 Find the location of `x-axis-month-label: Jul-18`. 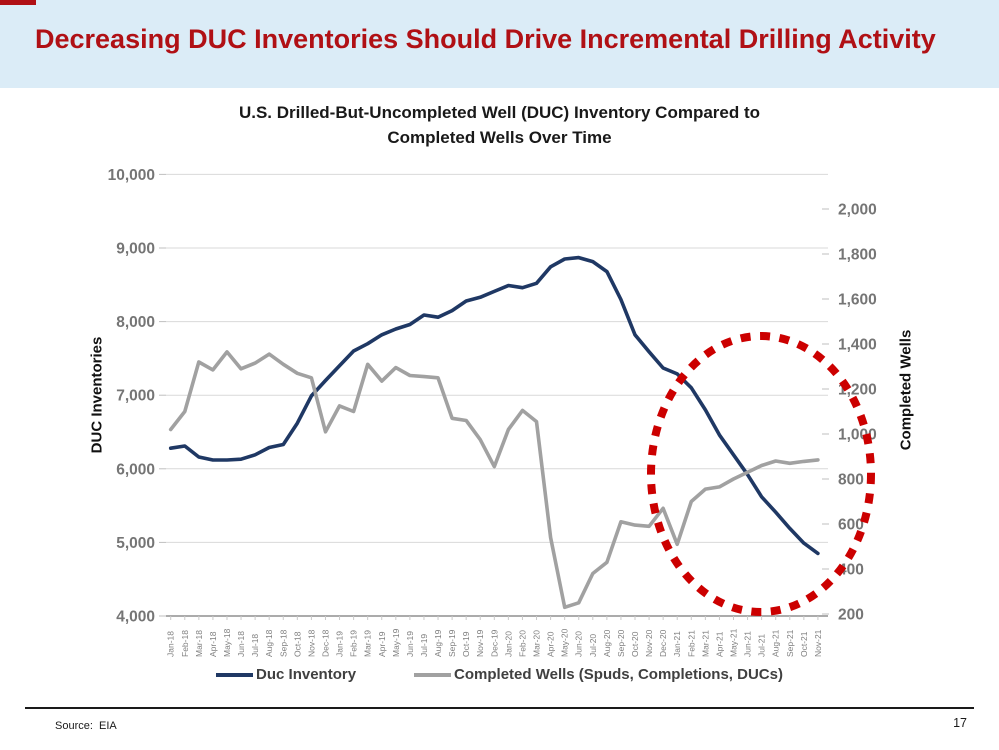

x-axis-month-label: Jul-18 is located at coordinates (255, 645).